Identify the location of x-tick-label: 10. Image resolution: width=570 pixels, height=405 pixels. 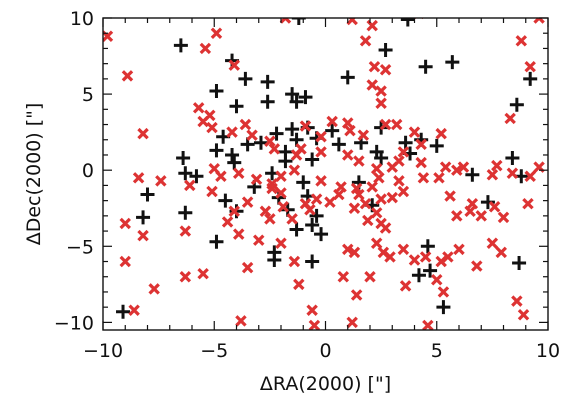
(548, 351).